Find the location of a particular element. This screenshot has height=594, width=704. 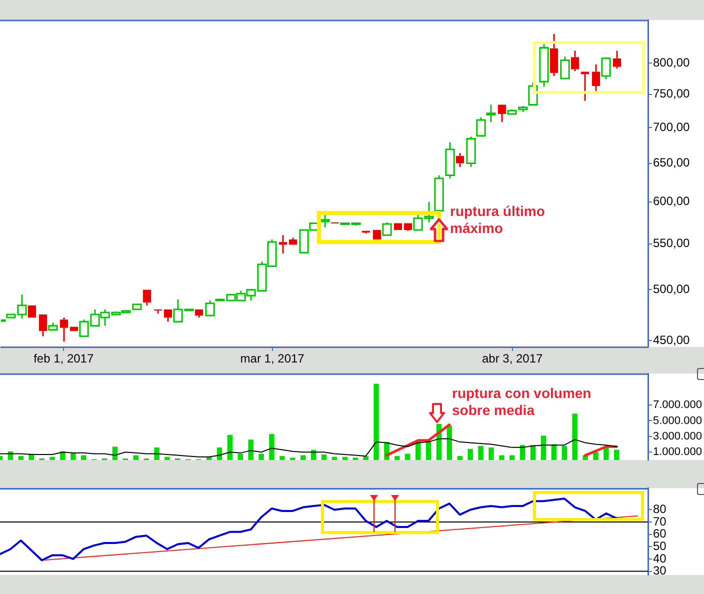

y-tick-label: 70 is located at coordinates (660, 521).